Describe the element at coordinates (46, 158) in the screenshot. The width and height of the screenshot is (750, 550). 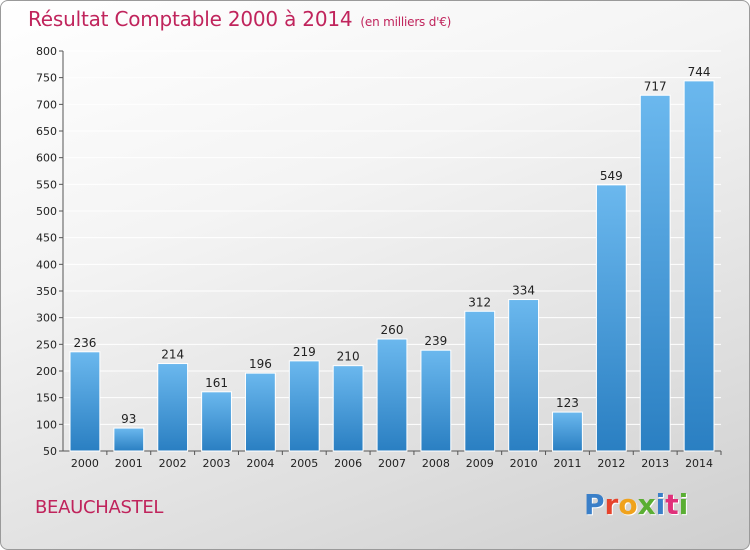
I see `y-tick-label: 600` at that location.